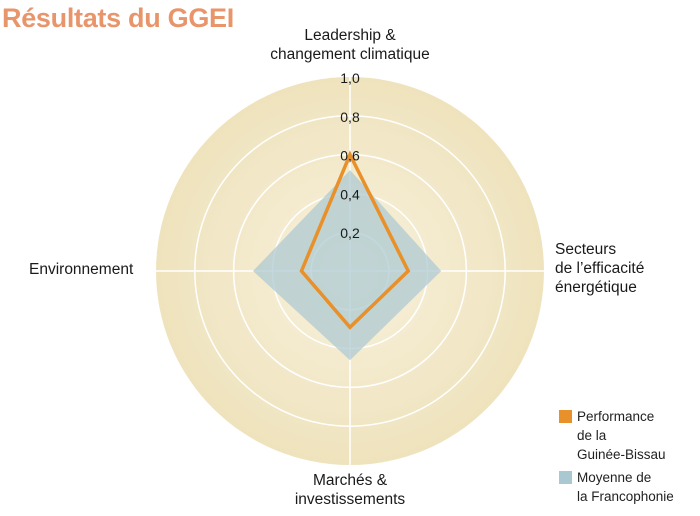  Describe the element at coordinates (565, 477) in the screenshot. I see `blue-swatch-icon` at that location.